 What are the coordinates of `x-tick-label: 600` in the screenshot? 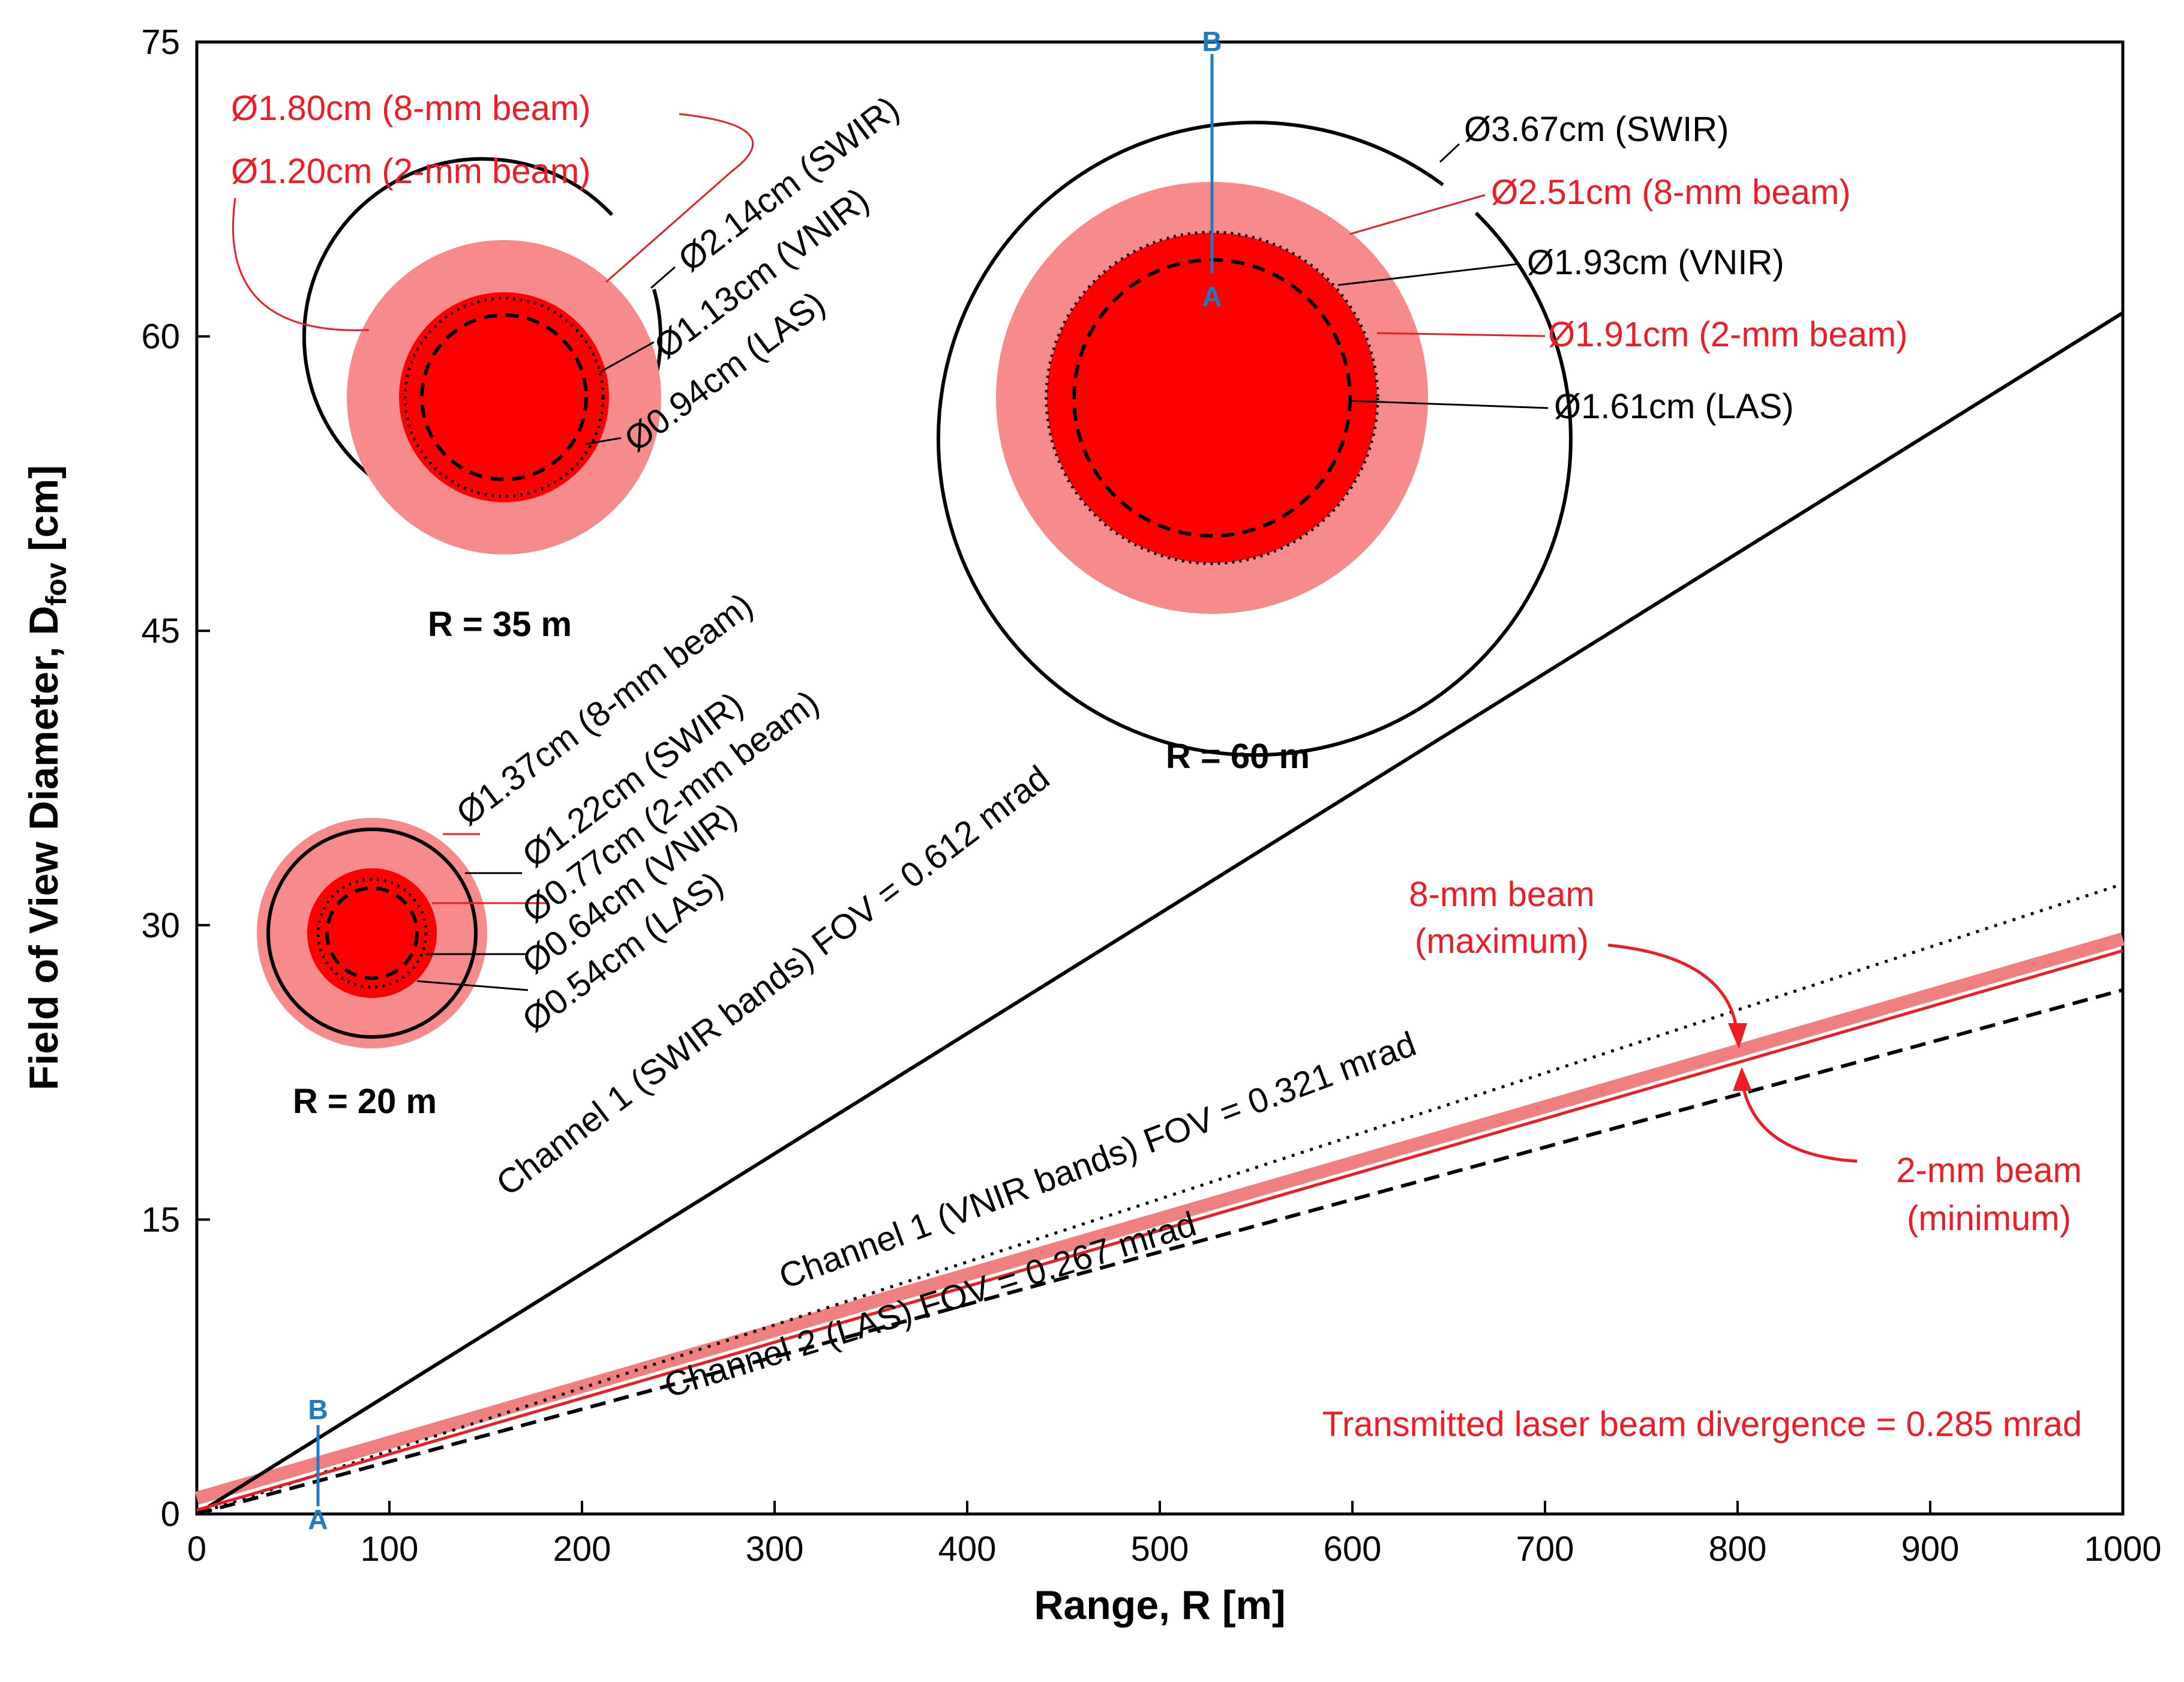 It's located at (1353, 1549).